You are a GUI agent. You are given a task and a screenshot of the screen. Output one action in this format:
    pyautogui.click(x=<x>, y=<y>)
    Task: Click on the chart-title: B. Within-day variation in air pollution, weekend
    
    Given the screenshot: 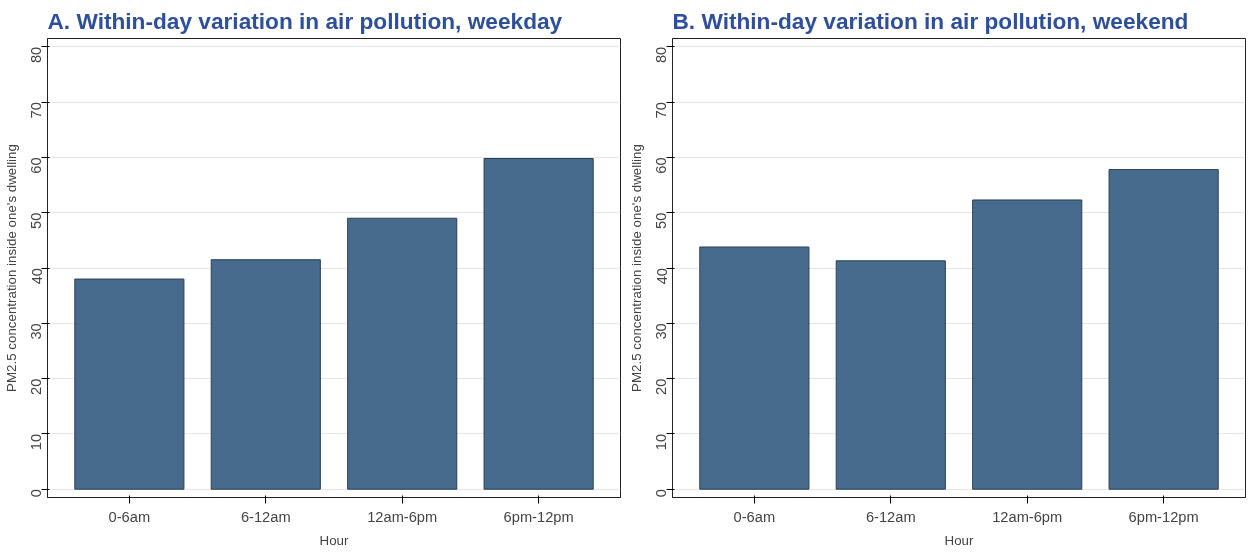 What is the action you would take?
    pyautogui.click(x=930, y=20)
    